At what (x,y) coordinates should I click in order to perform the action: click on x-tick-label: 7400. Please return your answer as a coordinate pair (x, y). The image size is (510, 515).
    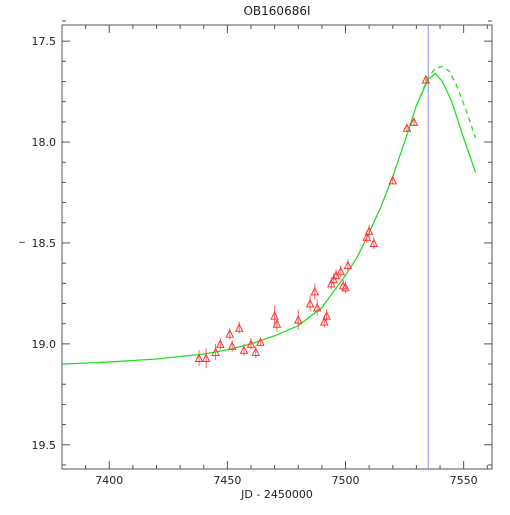
    Looking at the image, I should click on (109, 480).